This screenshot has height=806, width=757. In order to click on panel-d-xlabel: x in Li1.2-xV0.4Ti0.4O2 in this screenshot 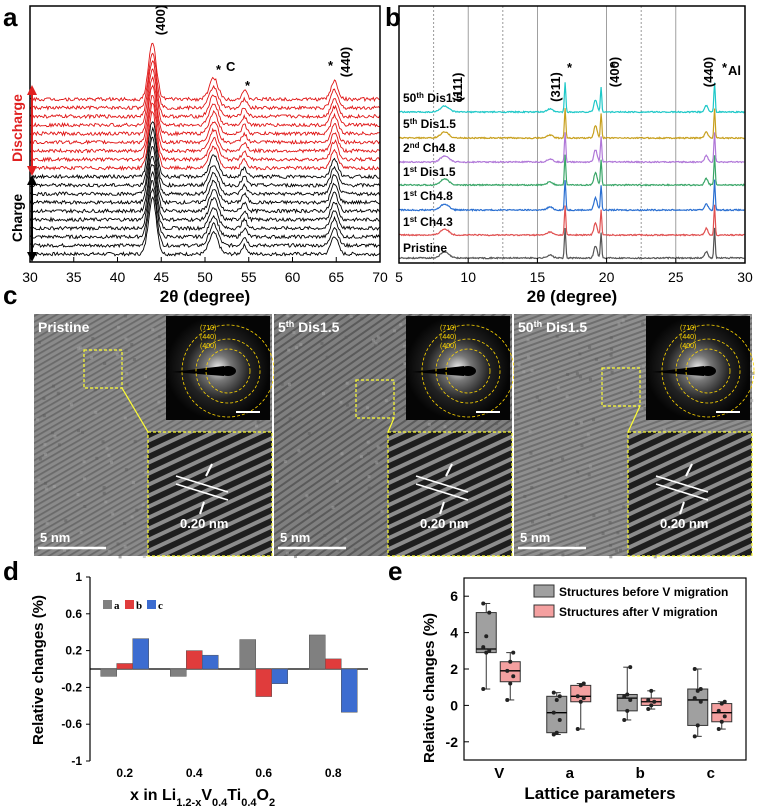, I will do `click(202, 796)`.